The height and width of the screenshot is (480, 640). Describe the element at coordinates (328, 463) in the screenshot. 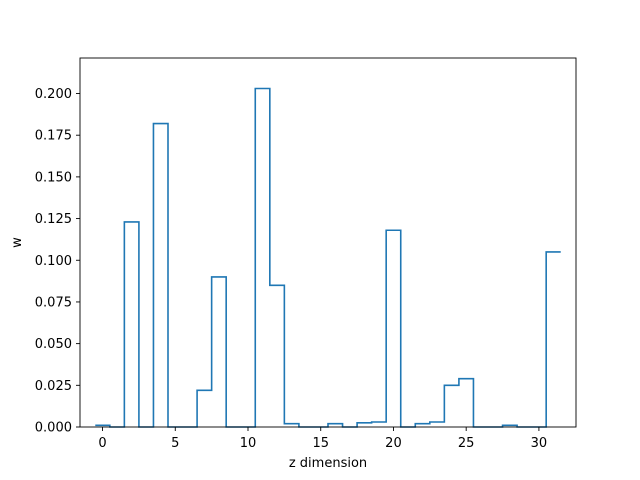

I see `x-axis-label: z dimension` at that location.